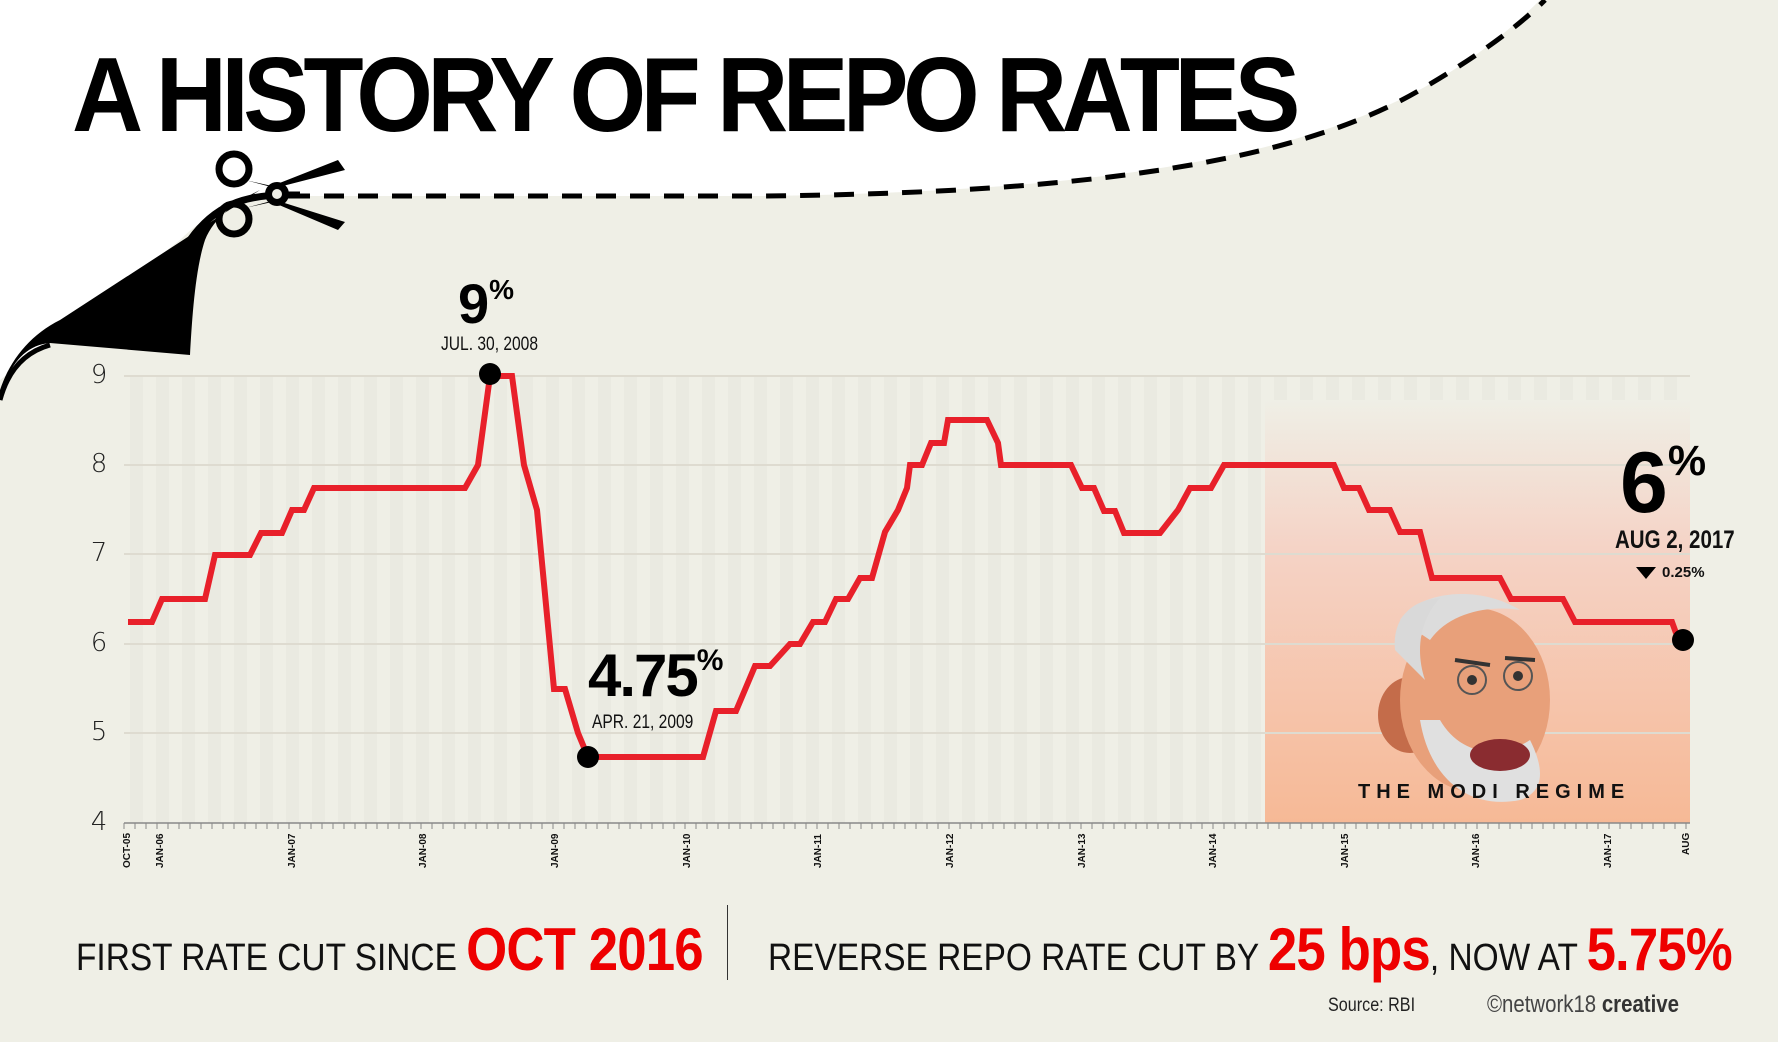 This screenshot has height=1042, width=1778. What do you see at coordinates (99, 375) in the screenshot?
I see `y-tick-label: 9` at bounding box center [99, 375].